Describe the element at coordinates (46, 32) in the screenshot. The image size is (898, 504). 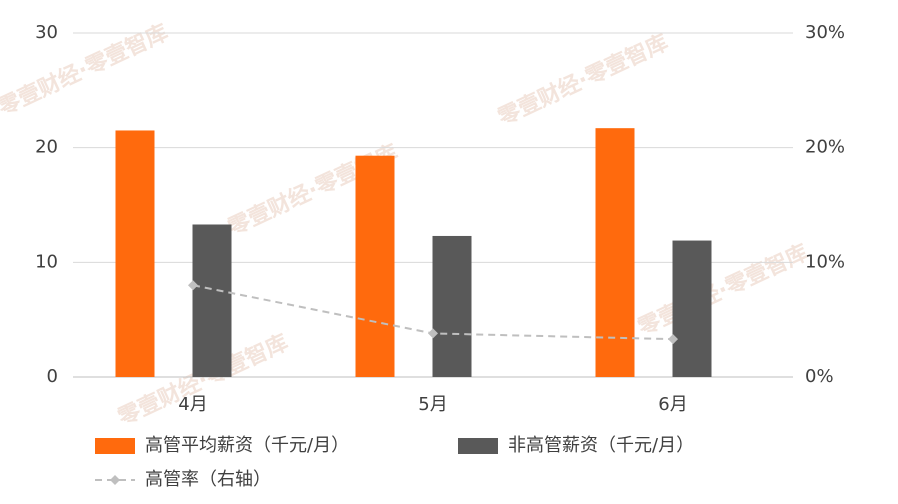
I see `y-tick-label: 30` at that location.